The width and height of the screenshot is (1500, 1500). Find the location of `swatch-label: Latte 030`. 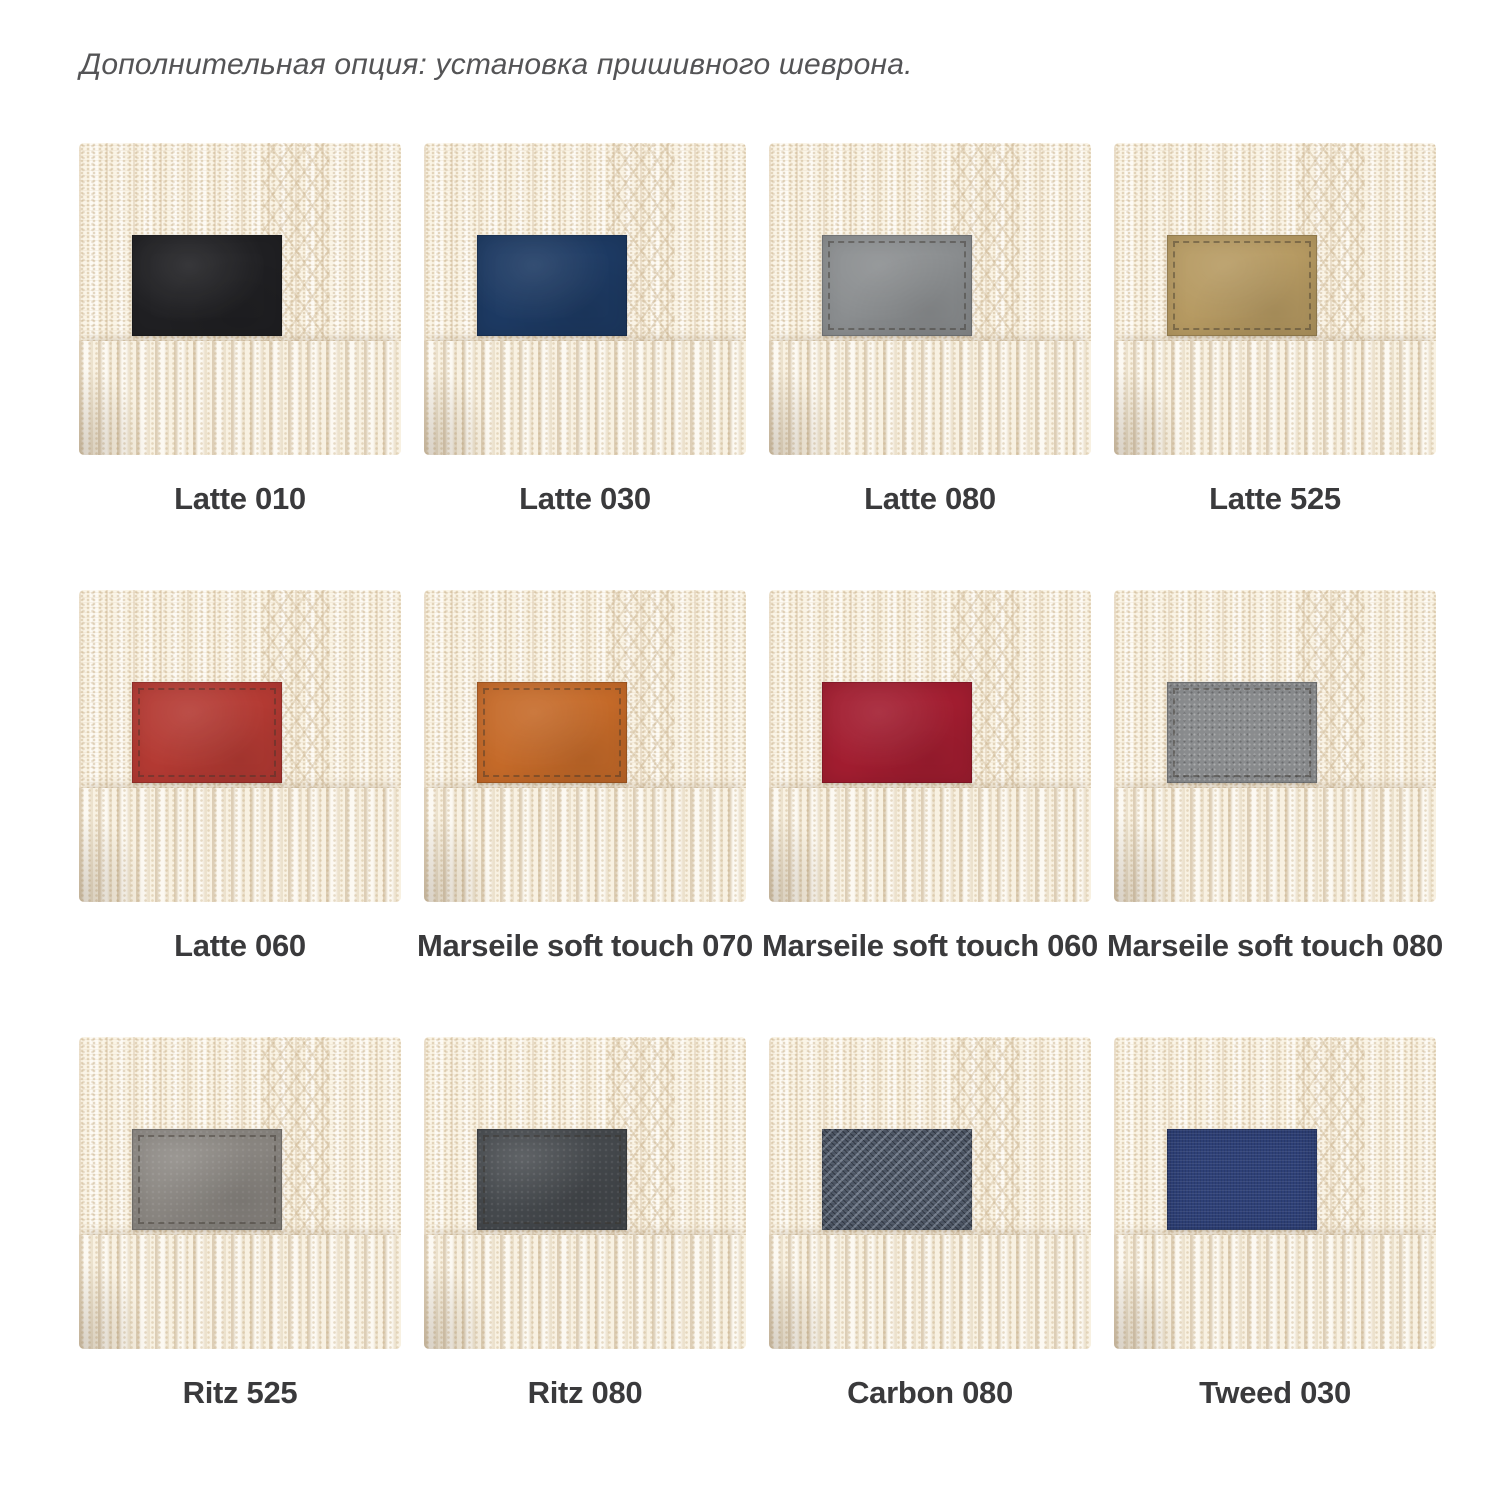

swatch-label: Latte 030 is located at coordinates (585, 498).